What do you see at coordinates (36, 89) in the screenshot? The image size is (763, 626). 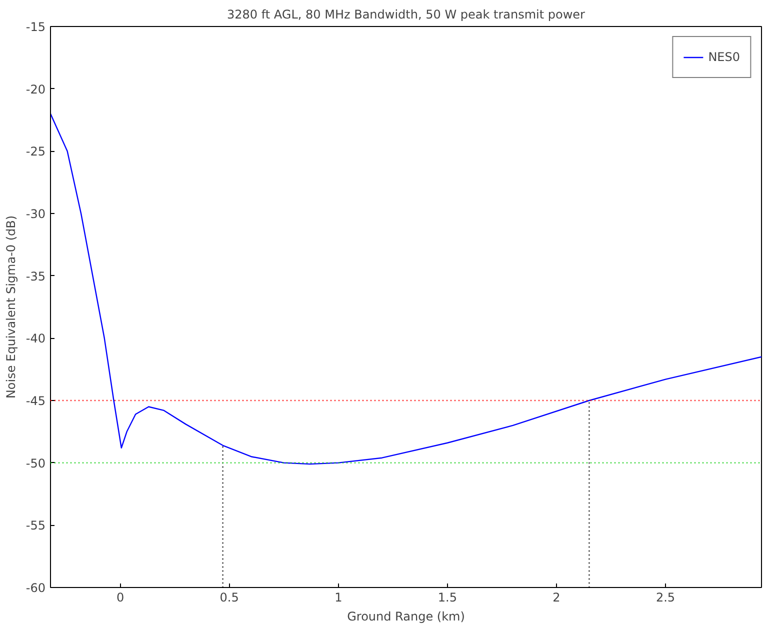 I see `y-tick-label: -20` at bounding box center [36, 89].